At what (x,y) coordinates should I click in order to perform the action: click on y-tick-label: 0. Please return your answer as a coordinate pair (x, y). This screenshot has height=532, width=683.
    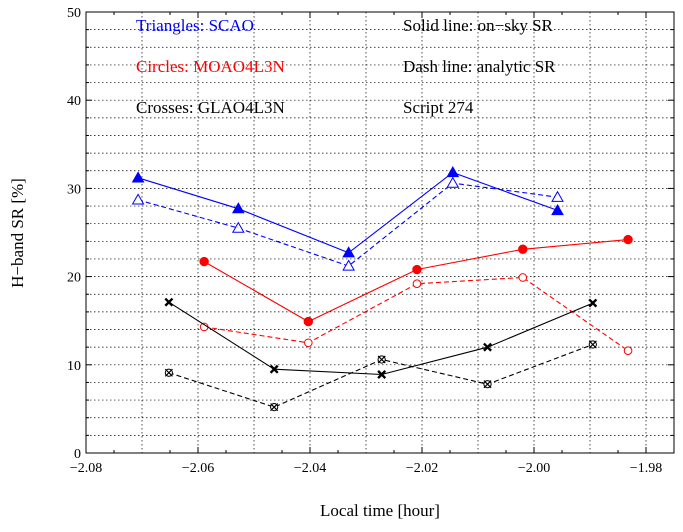
    Looking at the image, I should click on (77, 454).